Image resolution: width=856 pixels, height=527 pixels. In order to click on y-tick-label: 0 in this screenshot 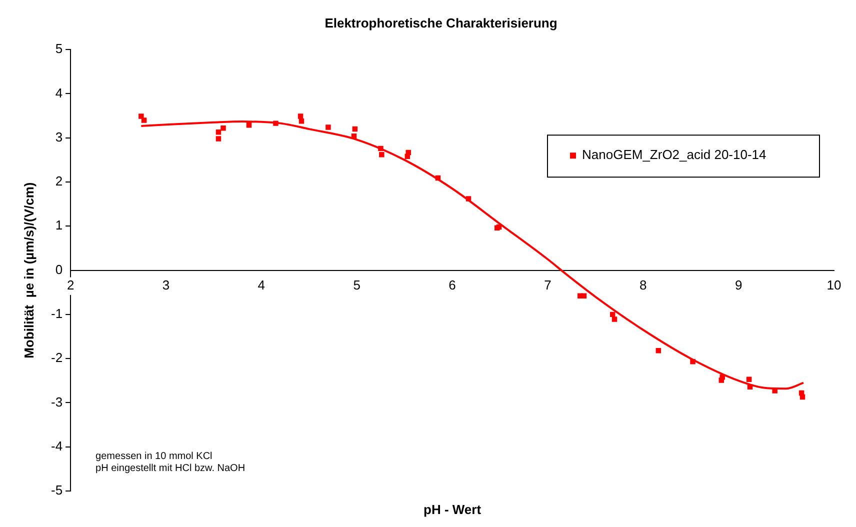, I will do `click(59, 269)`.